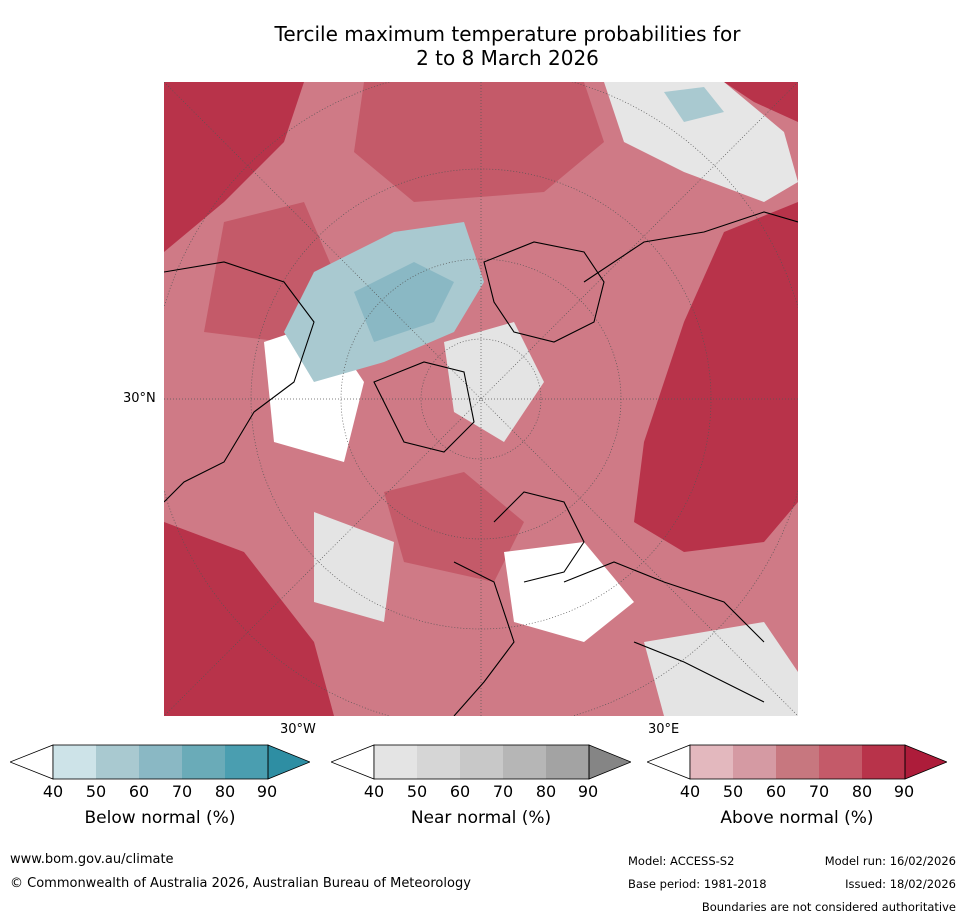 This screenshot has height=919, width=965. What do you see at coordinates (900, 884) in the screenshot?
I see `issued-date: Issued: 18/02/2026` at bounding box center [900, 884].